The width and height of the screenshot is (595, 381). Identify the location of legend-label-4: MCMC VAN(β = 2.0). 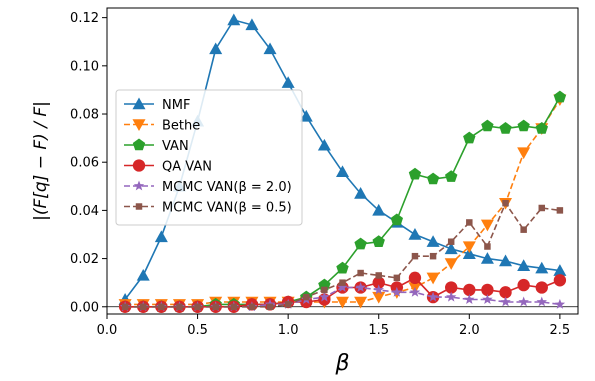
(227, 187).